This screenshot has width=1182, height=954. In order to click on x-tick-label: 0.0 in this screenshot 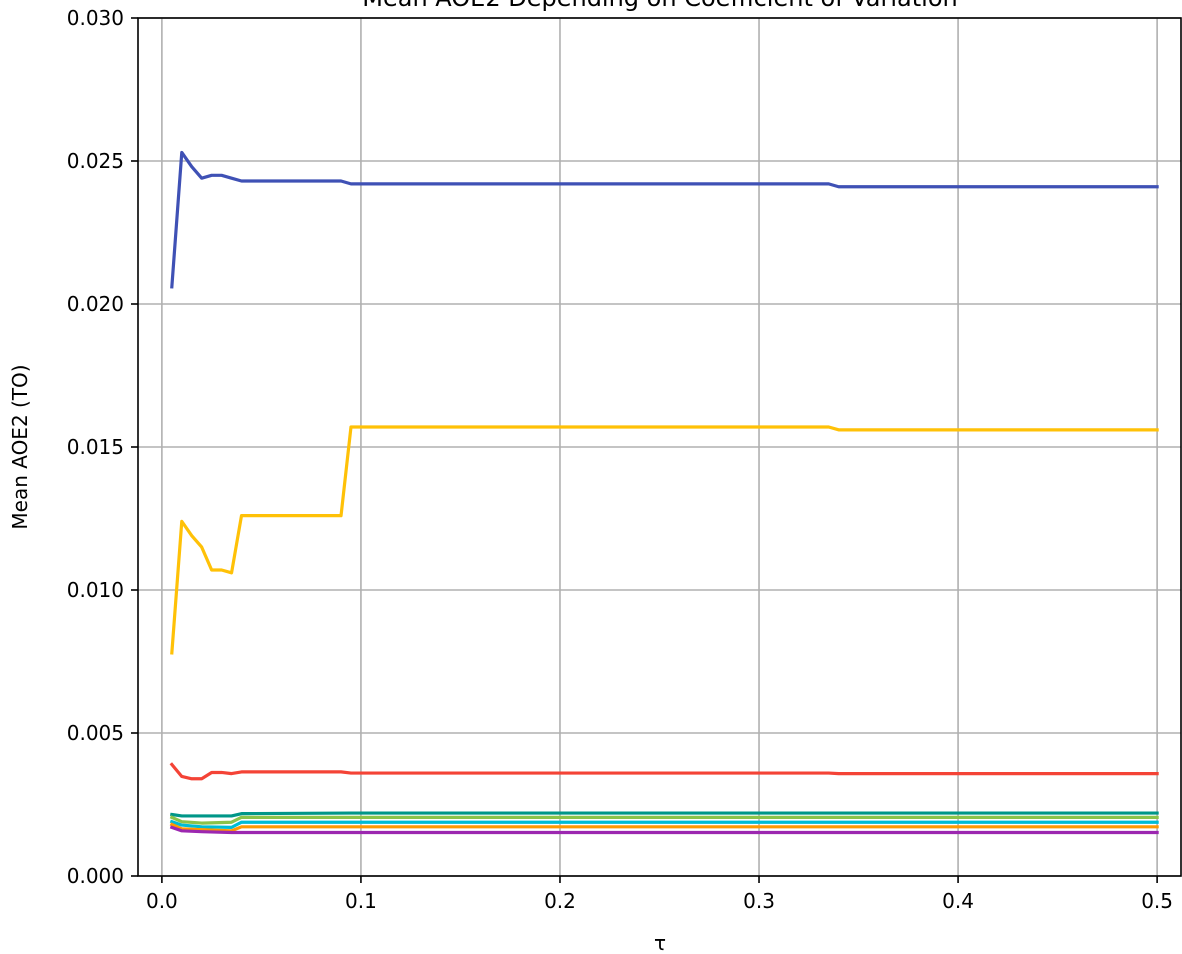, I will do `click(162, 901)`.